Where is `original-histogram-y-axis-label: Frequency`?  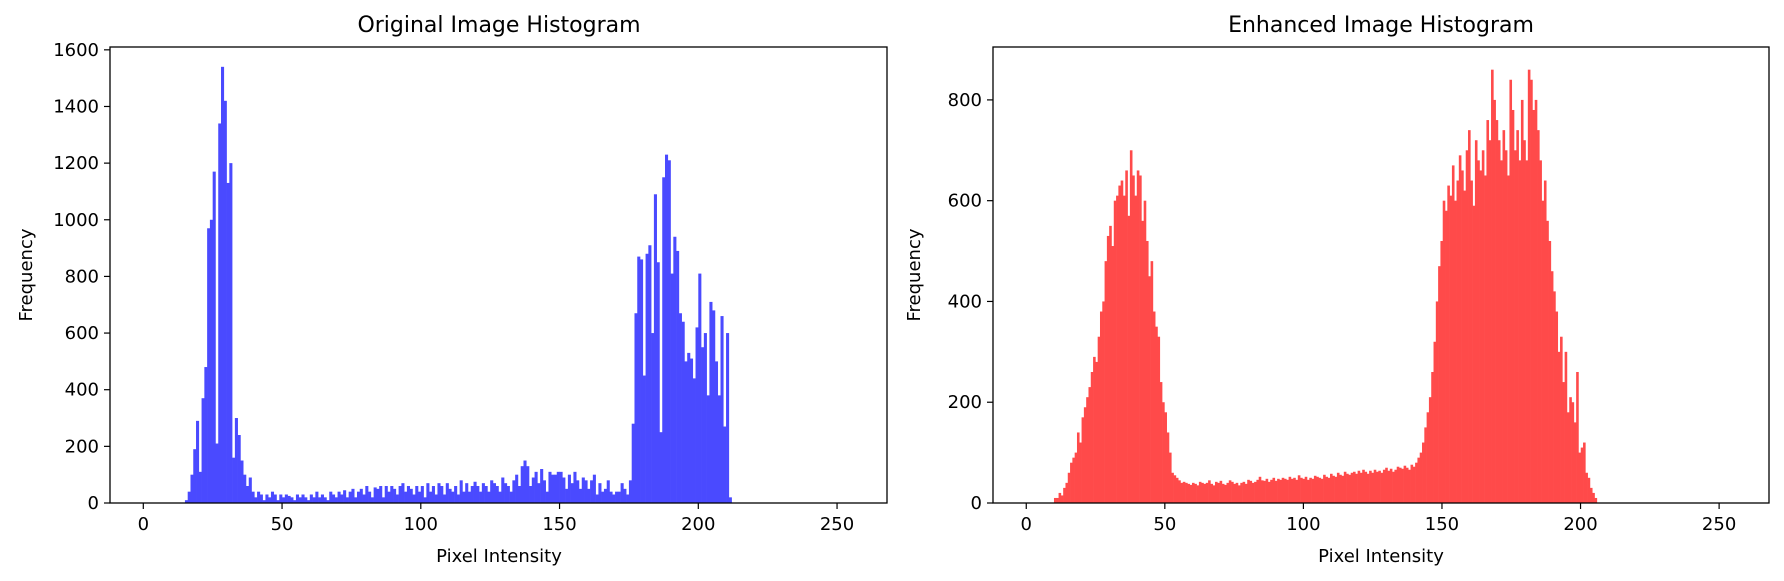 original-histogram-y-axis-label: Frequency is located at coordinates (26, 274).